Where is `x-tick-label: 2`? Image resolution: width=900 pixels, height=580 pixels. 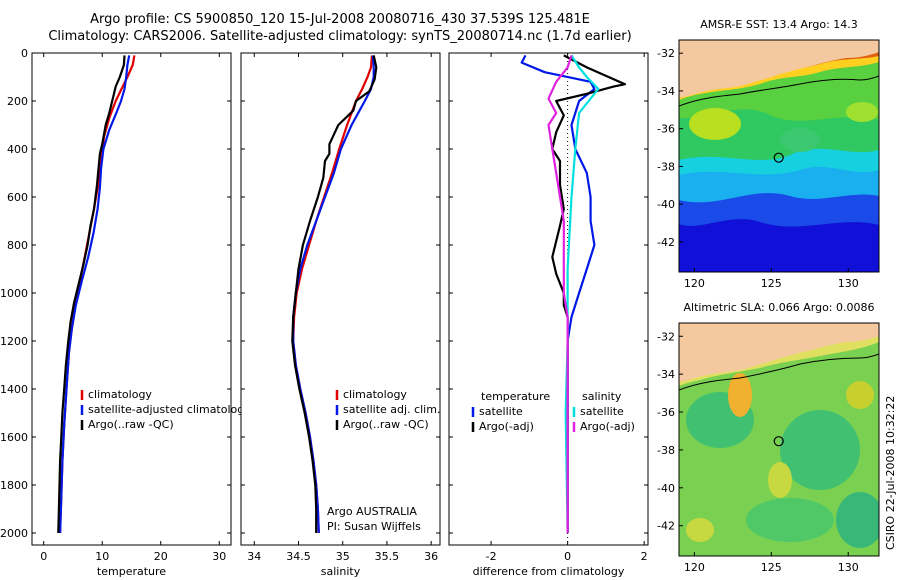 x-tick-label: 2 is located at coordinates (644, 556).